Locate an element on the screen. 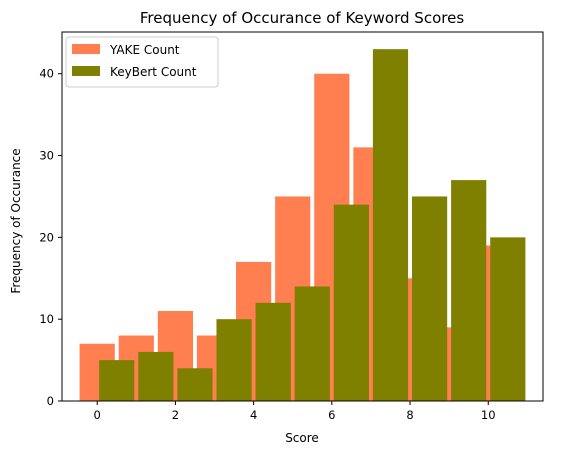  x-tick-label: 10 is located at coordinates (488, 415).